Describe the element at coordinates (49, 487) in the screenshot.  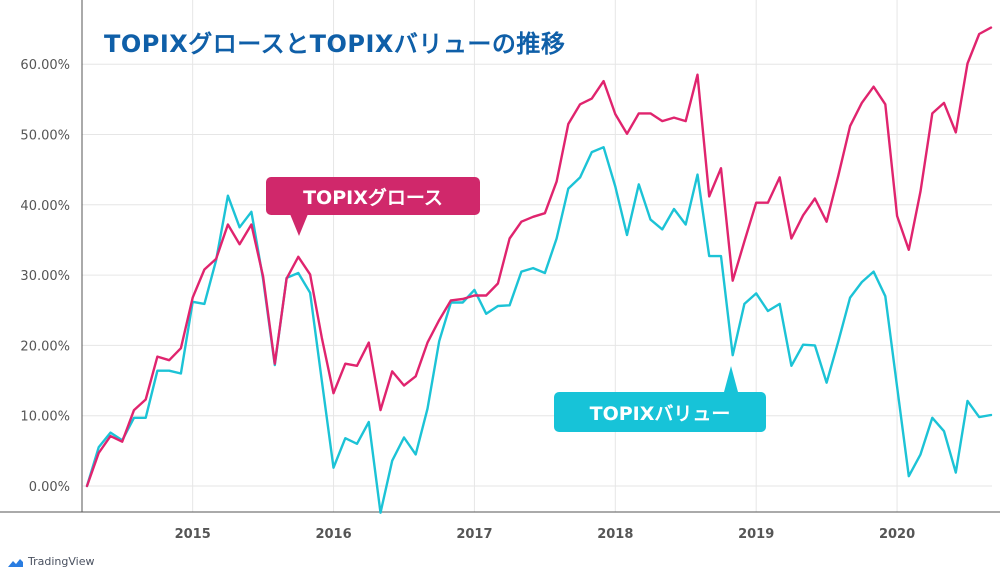
I see `y-tick-label: 0.00%` at that location.